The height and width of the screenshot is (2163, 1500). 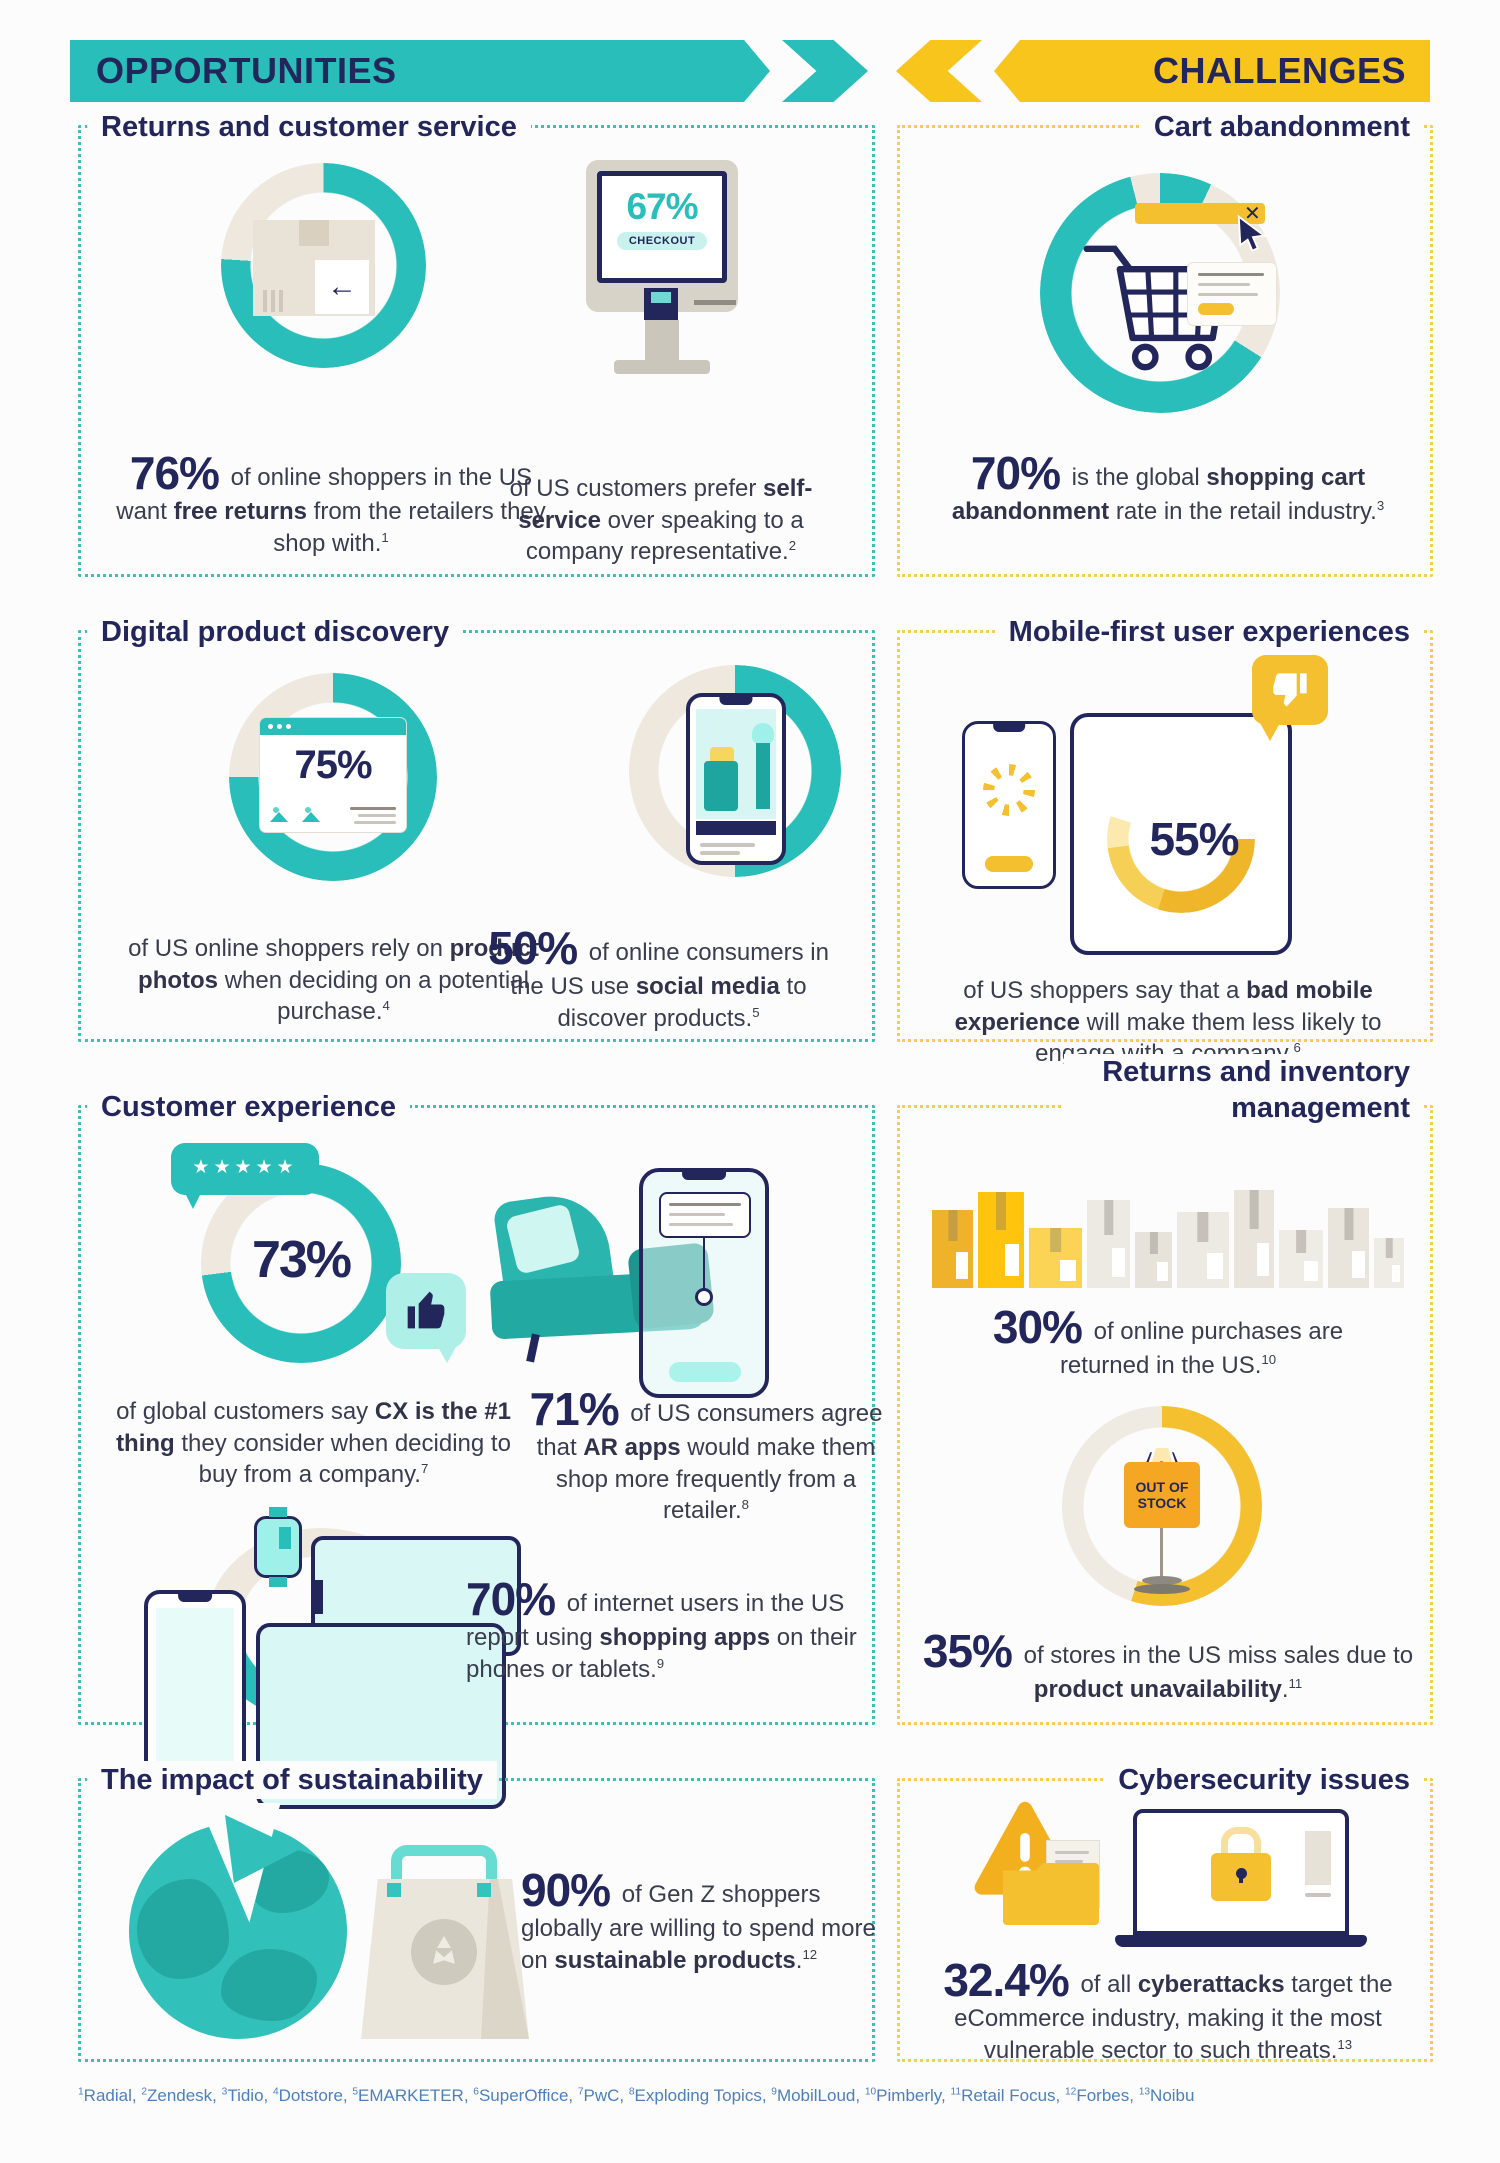 I want to click on out-of-stock-sign-icon: OUT OF STOCK, so click(x=1162, y=1495).